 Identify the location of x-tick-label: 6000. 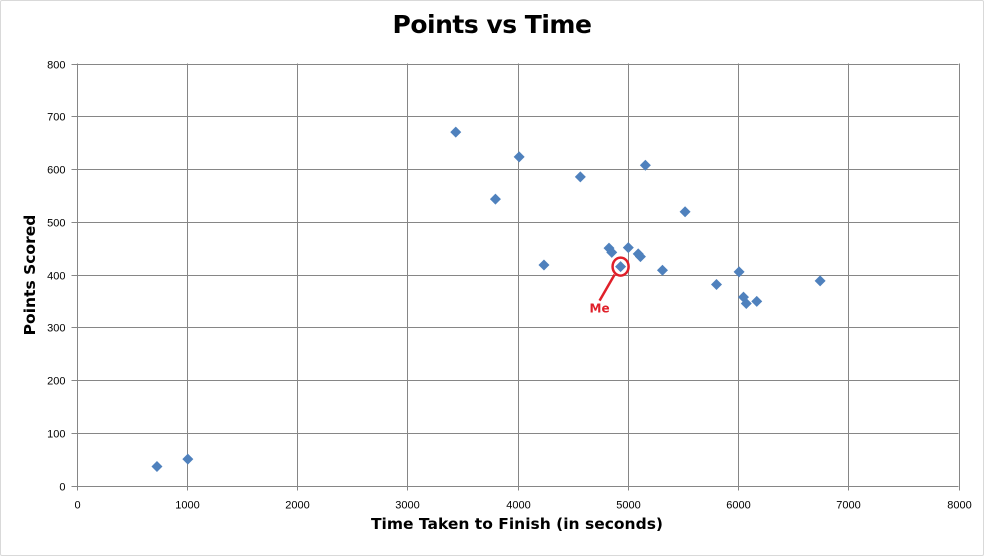
(738, 506).